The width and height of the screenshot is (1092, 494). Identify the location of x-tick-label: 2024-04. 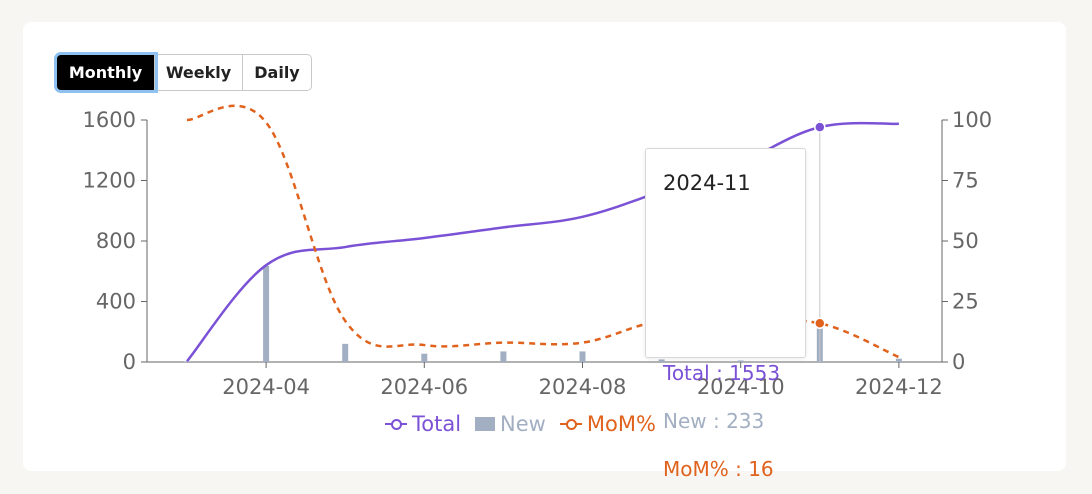
(266, 387).